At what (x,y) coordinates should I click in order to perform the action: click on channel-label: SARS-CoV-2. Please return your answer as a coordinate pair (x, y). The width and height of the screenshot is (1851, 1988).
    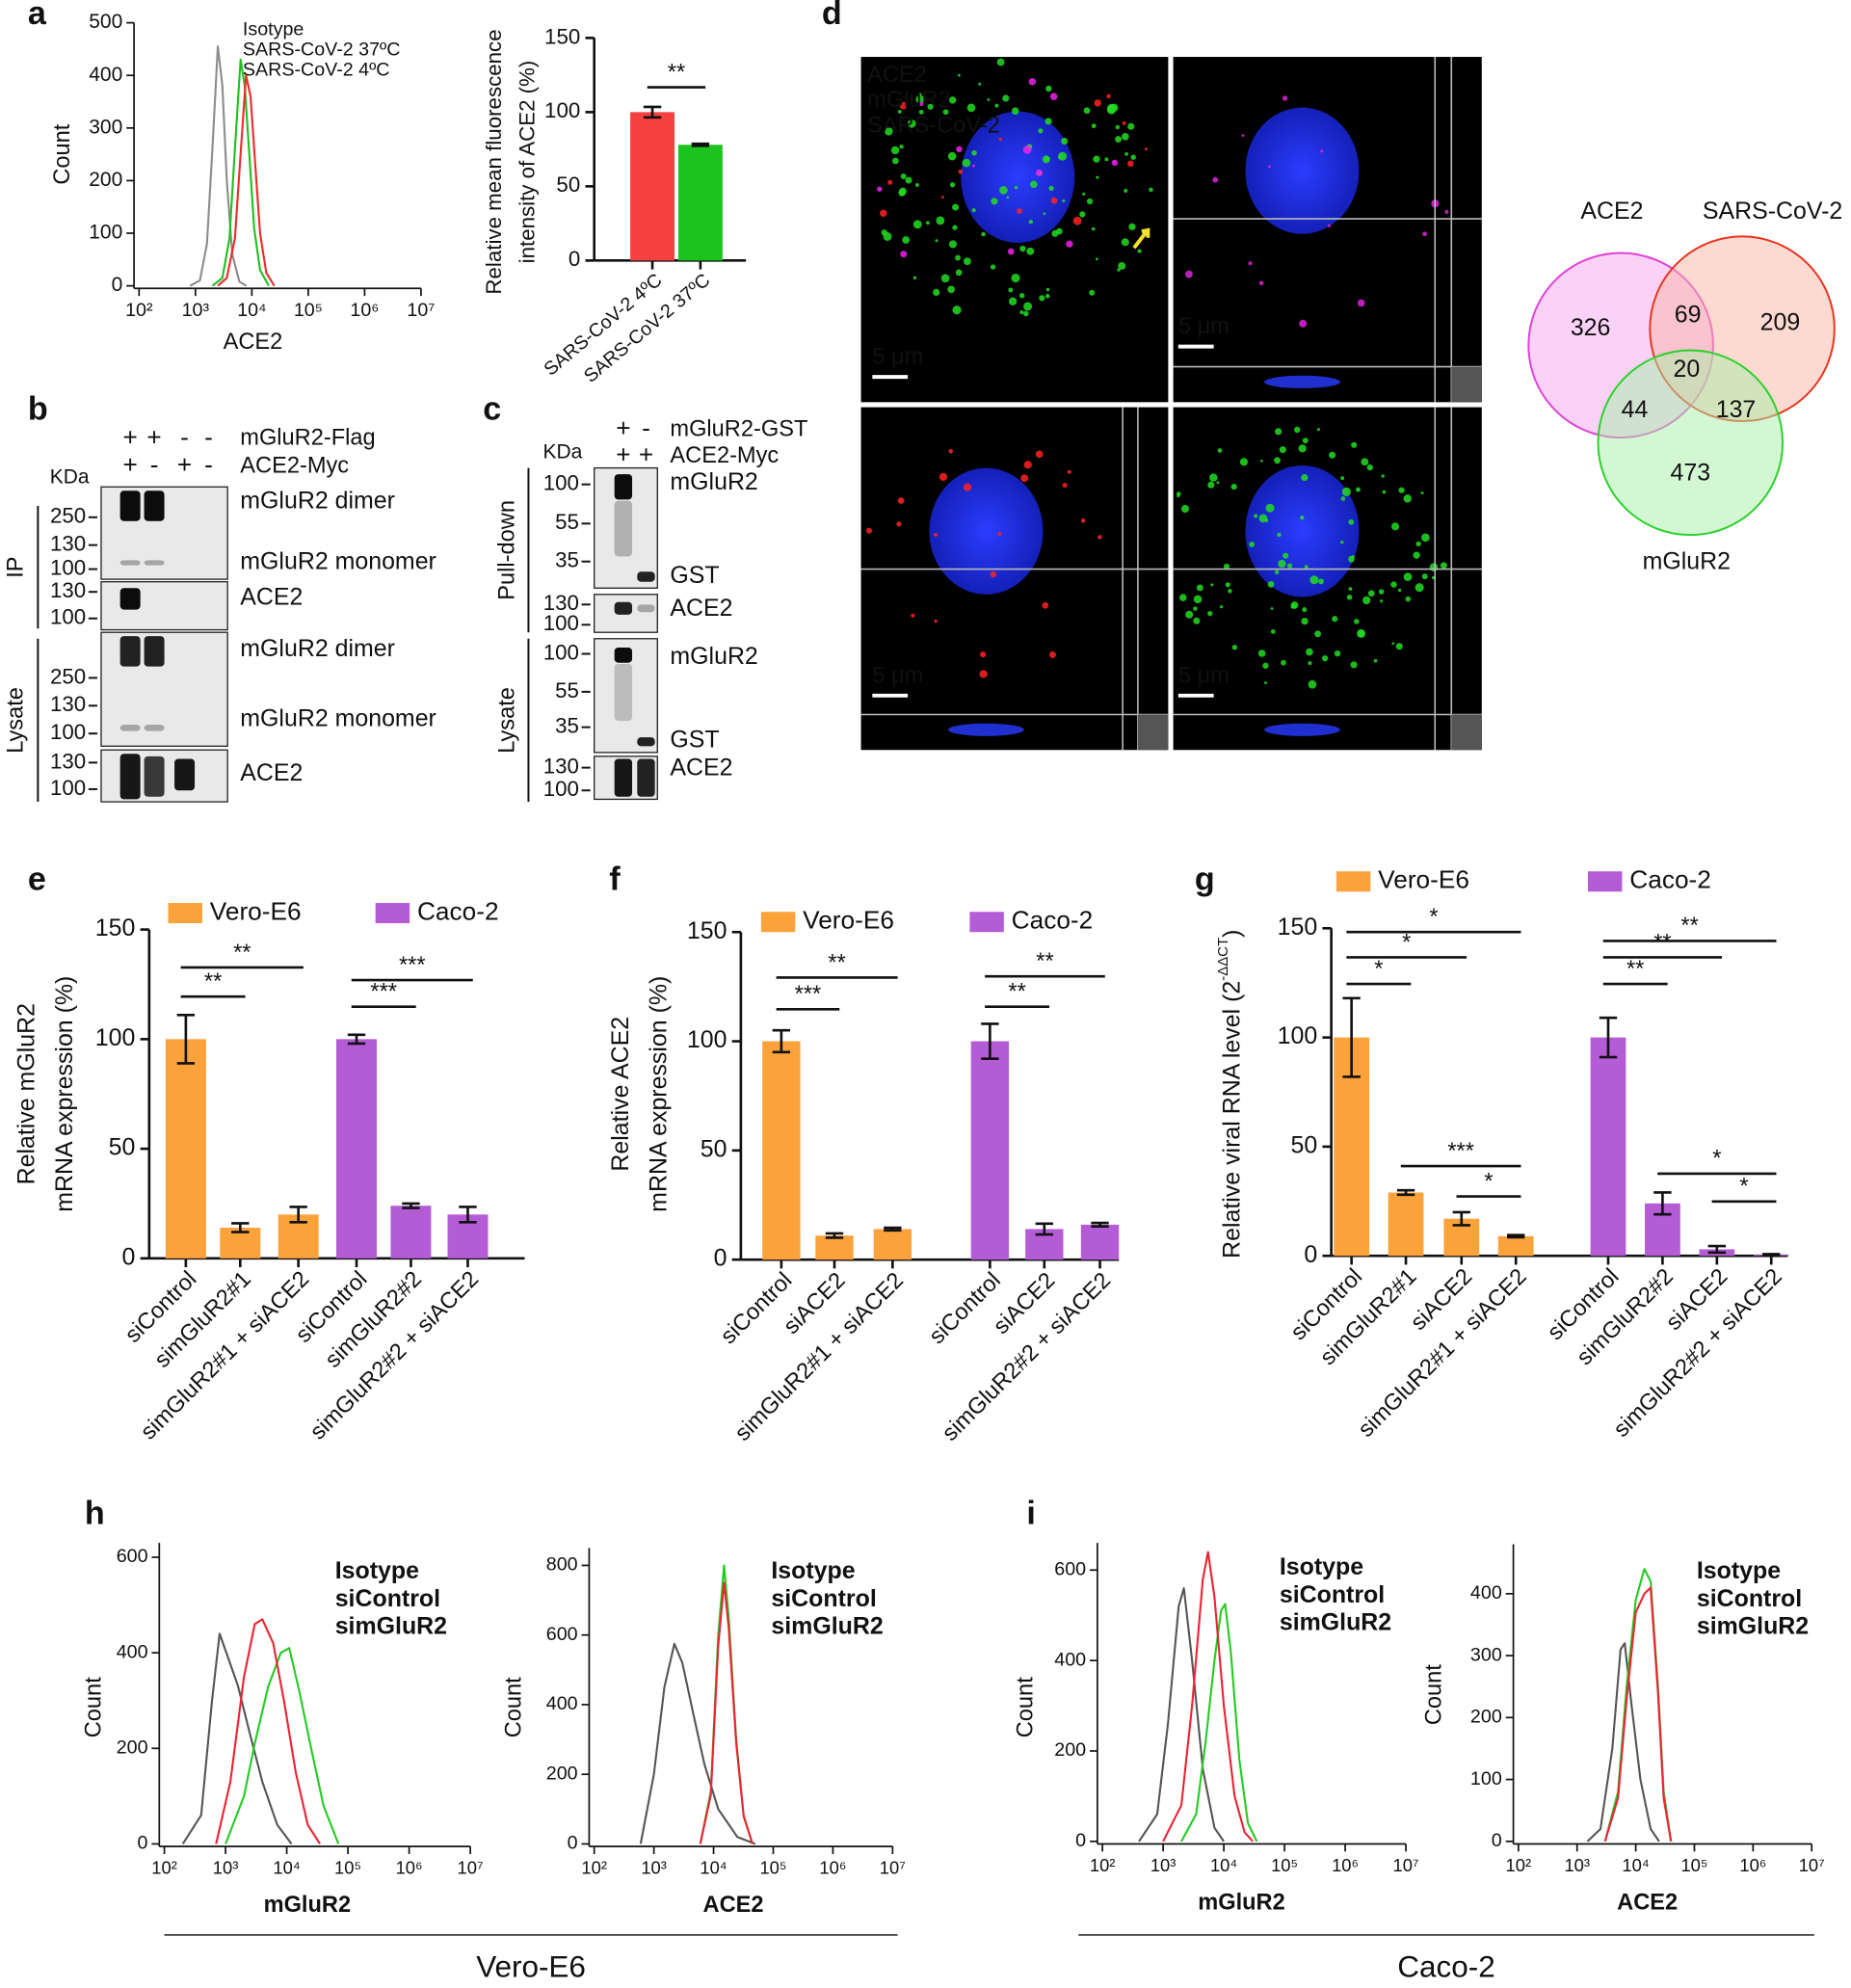
    Looking at the image, I should click on (934, 125).